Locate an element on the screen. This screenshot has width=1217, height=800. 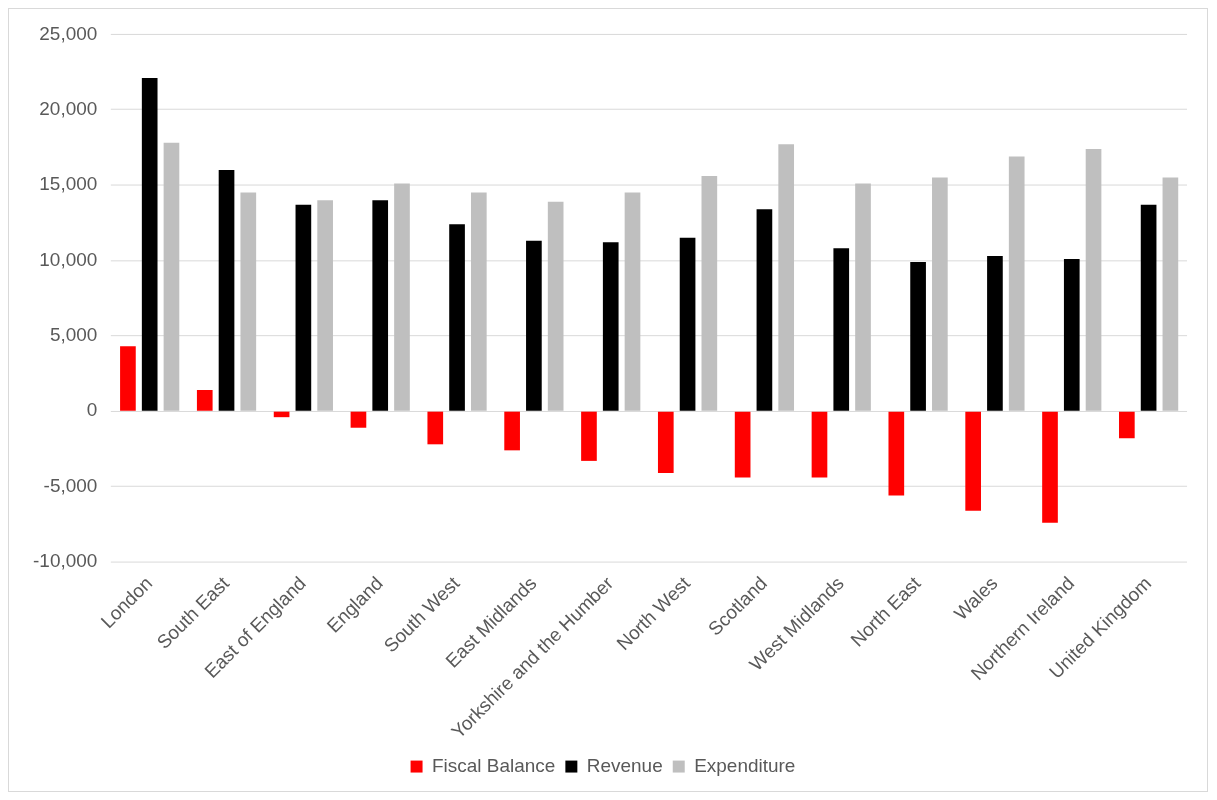
y-tick-label: -5,000 is located at coordinates (70, 485).